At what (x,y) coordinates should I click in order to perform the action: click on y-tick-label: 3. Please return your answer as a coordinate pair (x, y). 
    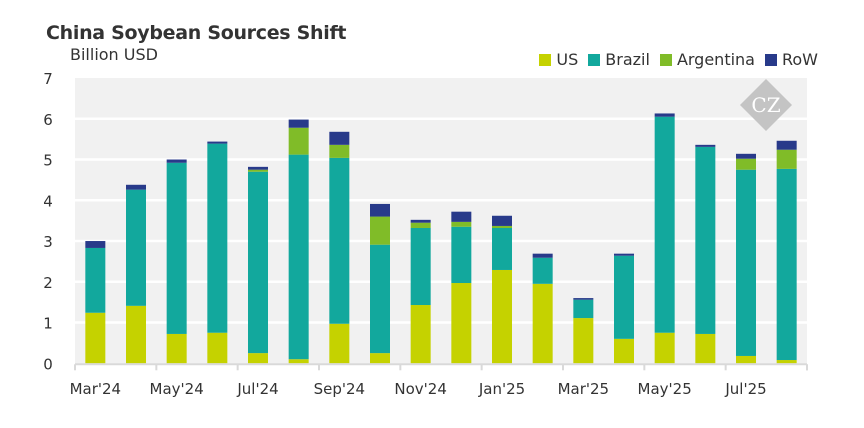
    Looking at the image, I should click on (48, 242).